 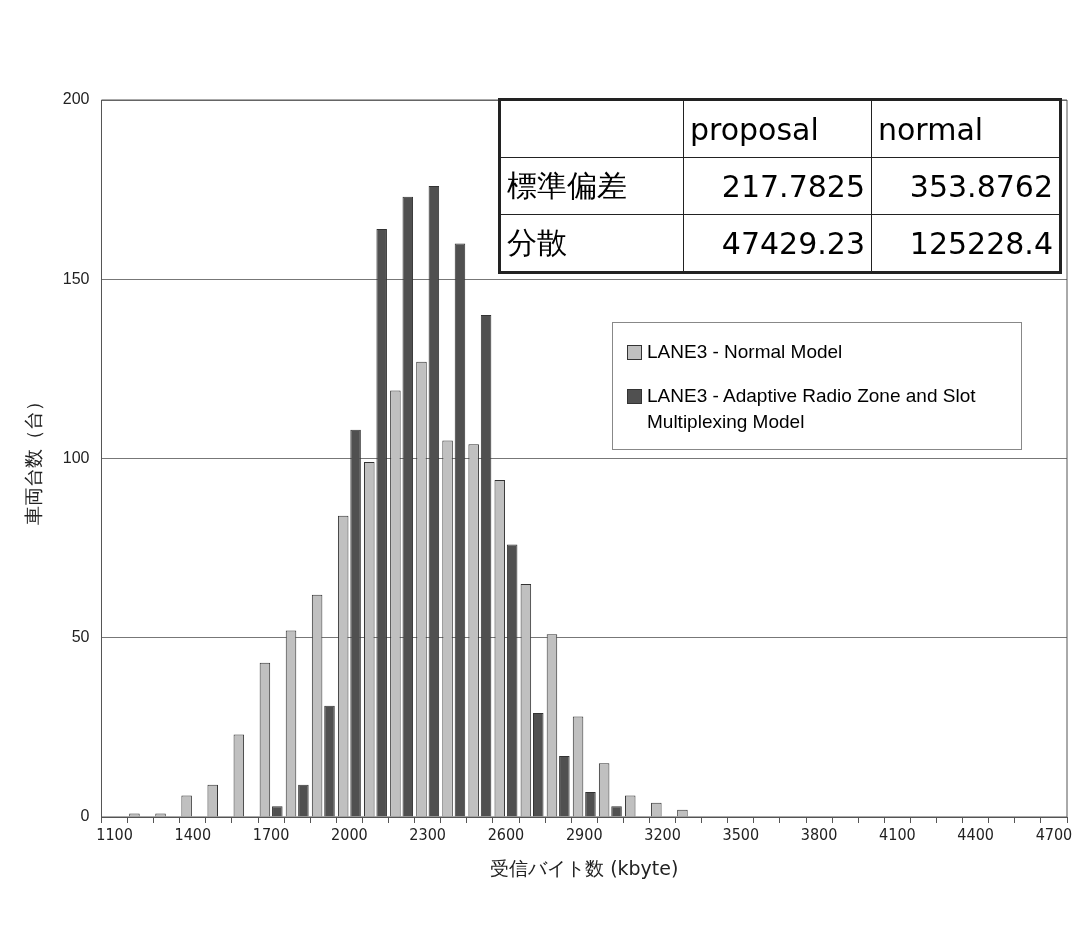 I want to click on annotation: proposal, so click(x=777, y=128).